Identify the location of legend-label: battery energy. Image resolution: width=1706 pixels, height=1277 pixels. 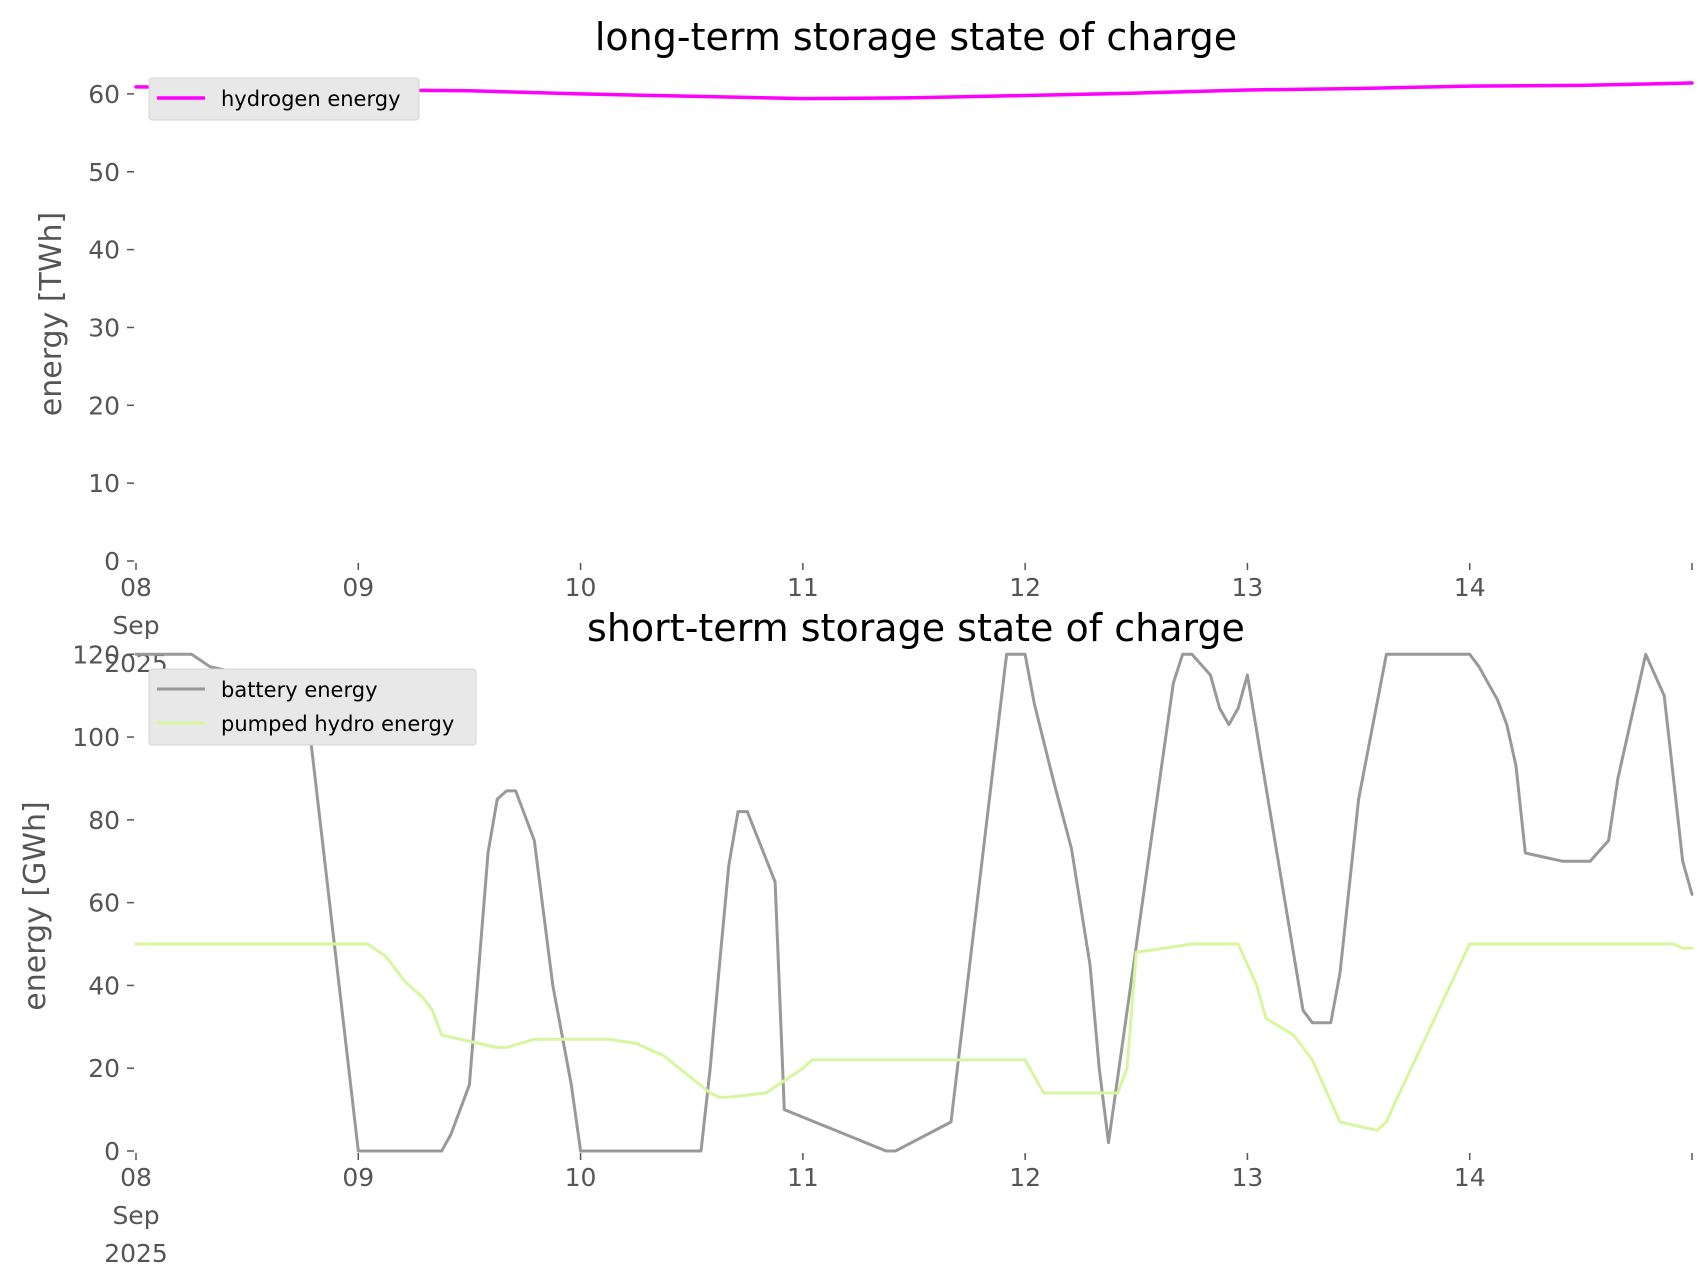
(299, 690).